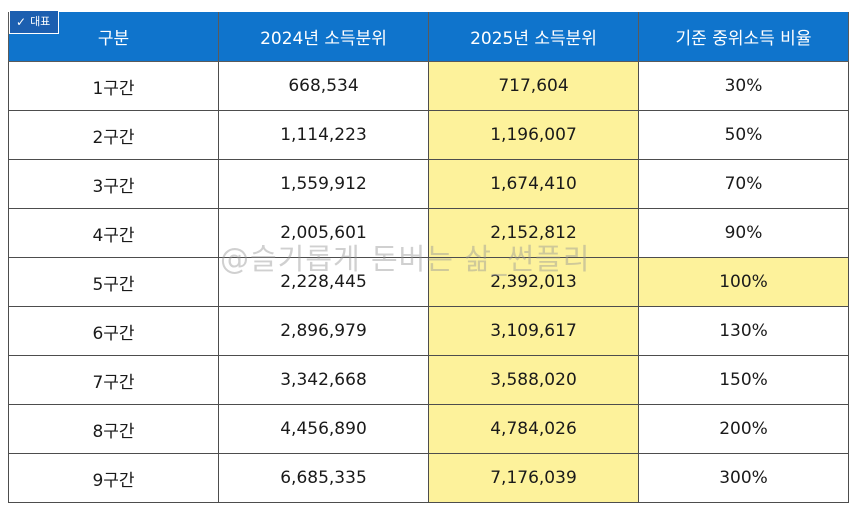  I want to click on cell-2025: 7,176,039, so click(533, 478).